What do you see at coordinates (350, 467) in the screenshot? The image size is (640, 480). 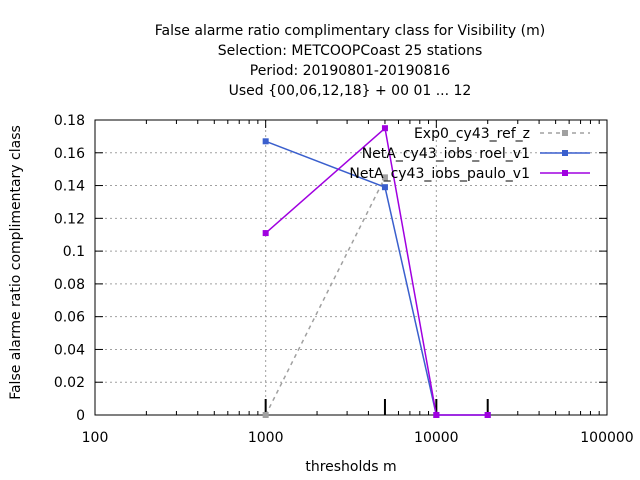 I see `x-axis-label: thresholds m` at bounding box center [350, 467].